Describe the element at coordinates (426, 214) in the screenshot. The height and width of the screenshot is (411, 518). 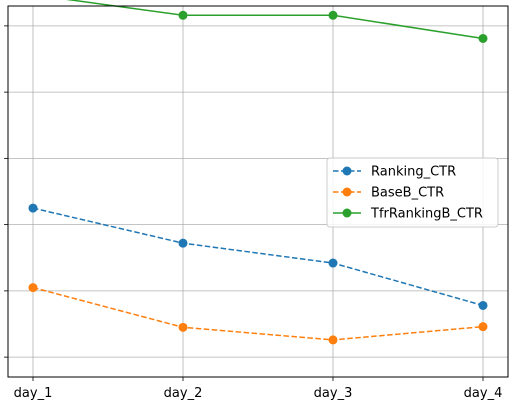
I see `legend-label: TfrRankingB_CTR` at that location.